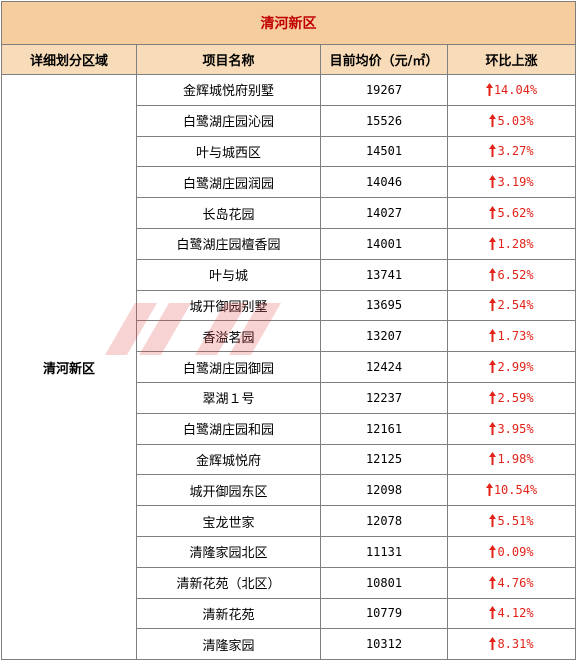  Describe the element at coordinates (228, 336) in the screenshot. I see `project-name-cell: 香溢茗园` at that location.